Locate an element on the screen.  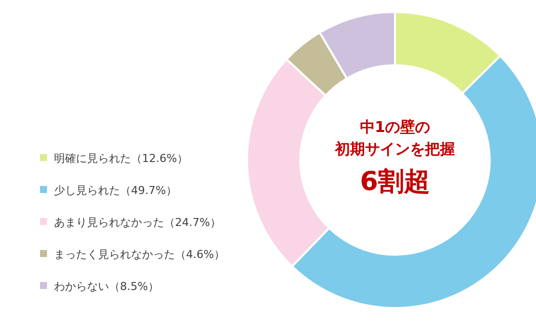
legend-label: 少し見られた（49.7%） is located at coordinates (115, 190).